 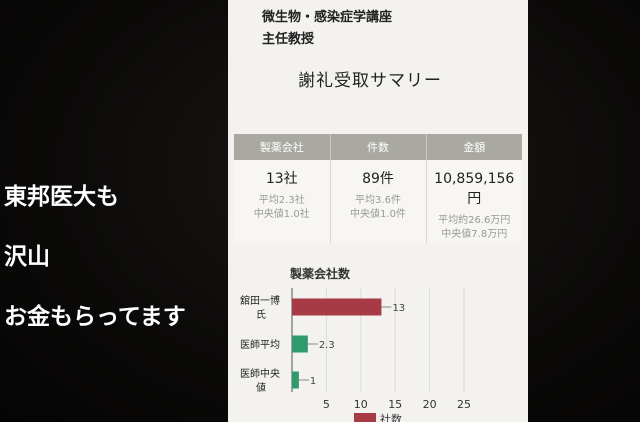 I want to click on chart-title: 製薬会社数, so click(x=320, y=274).